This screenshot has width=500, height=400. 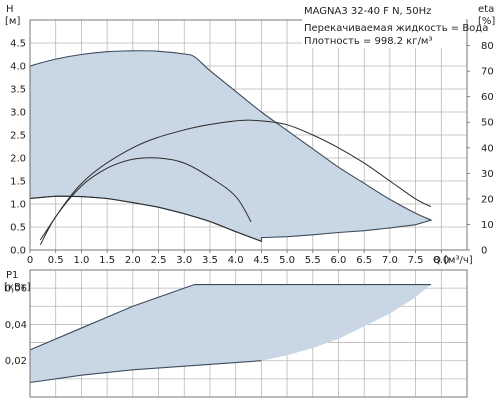 What do you see at coordinates (487, 46) in the screenshot?
I see `y2-tick-label: 80` at bounding box center [487, 46].